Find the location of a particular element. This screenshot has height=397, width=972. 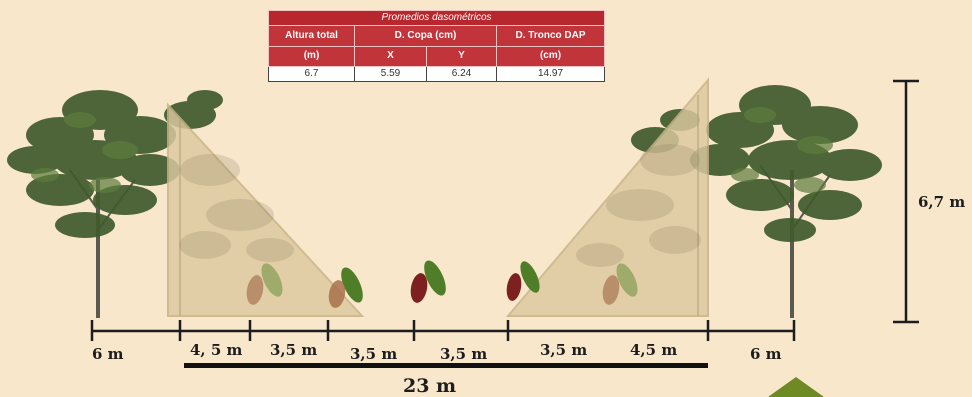

right-canopy-triangle is located at coordinates (607, 197).